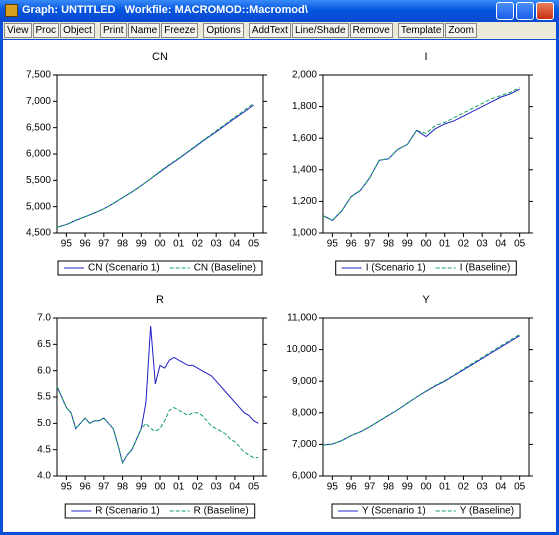 This screenshot has width=559, height=535. I want to click on legend: CN (Scenario 1) CN (Baseline), so click(160, 268).